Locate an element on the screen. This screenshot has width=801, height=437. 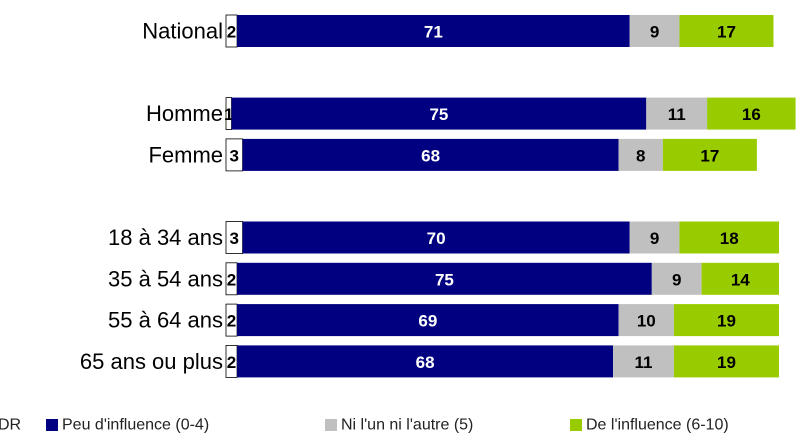
category-label: 35 à 54 ans is located at coordinates (165, 278).